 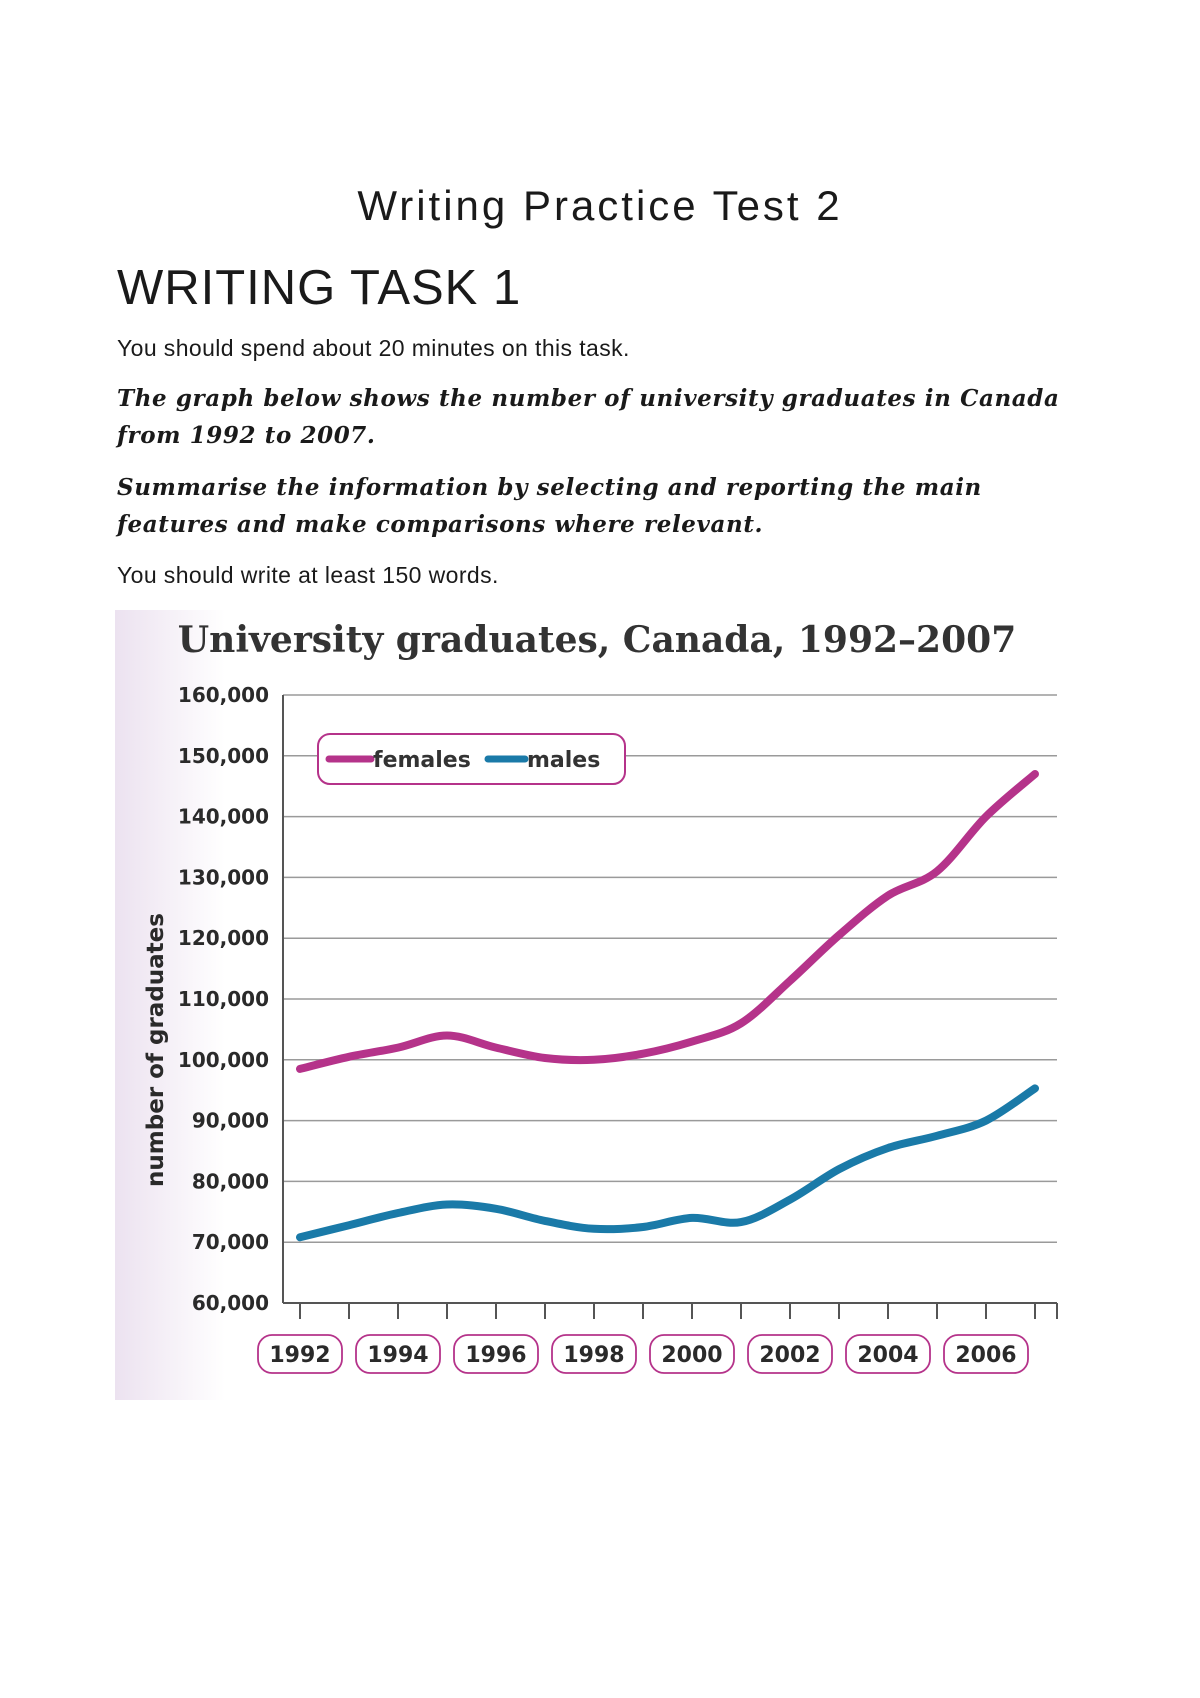 What do you see at coordinates (667, 1163) in the screenshot?
I see `series-line-males` at bounding box center [667, 1163].